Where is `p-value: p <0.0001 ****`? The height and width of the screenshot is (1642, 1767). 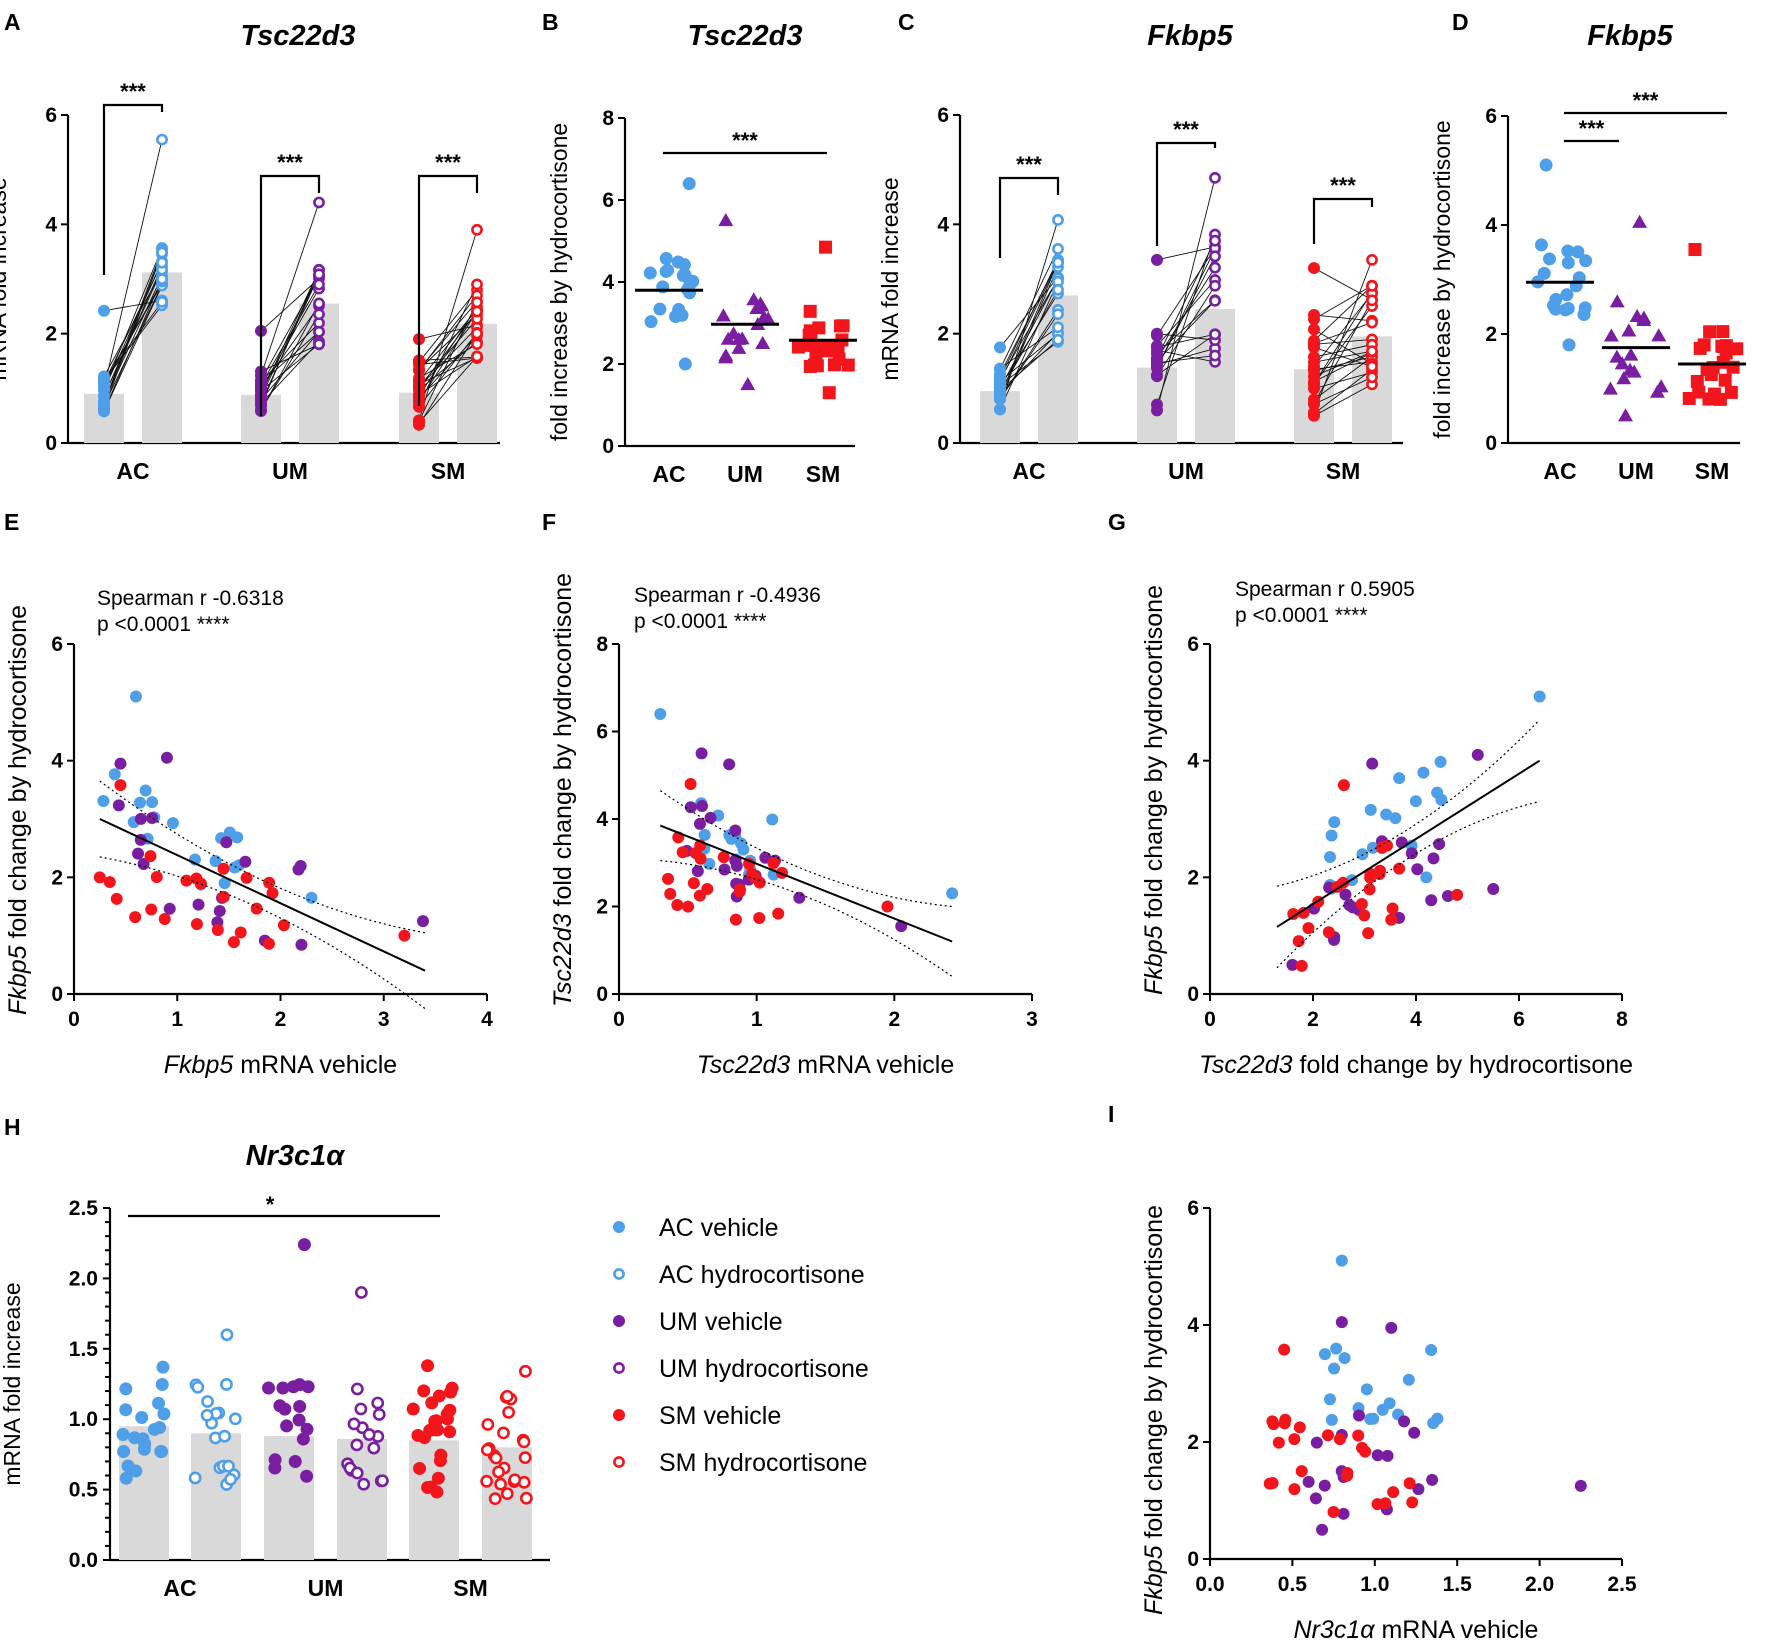
p-value: p <0.0001 **** is located at coordinates (163, 624).